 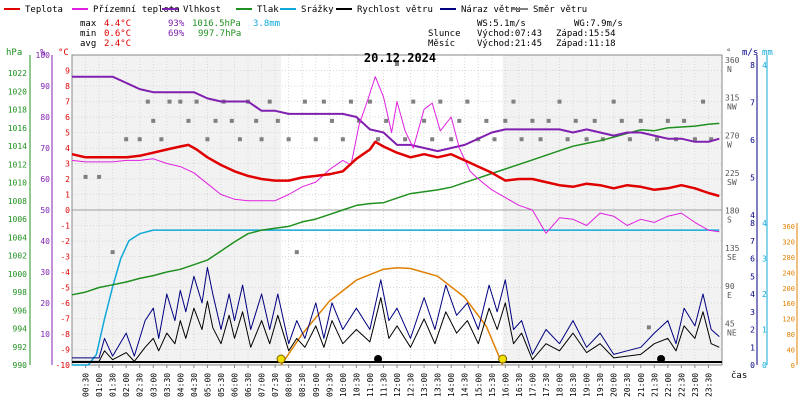 I want to click on rain-tick-label: 1, so click(x=764, y=330).